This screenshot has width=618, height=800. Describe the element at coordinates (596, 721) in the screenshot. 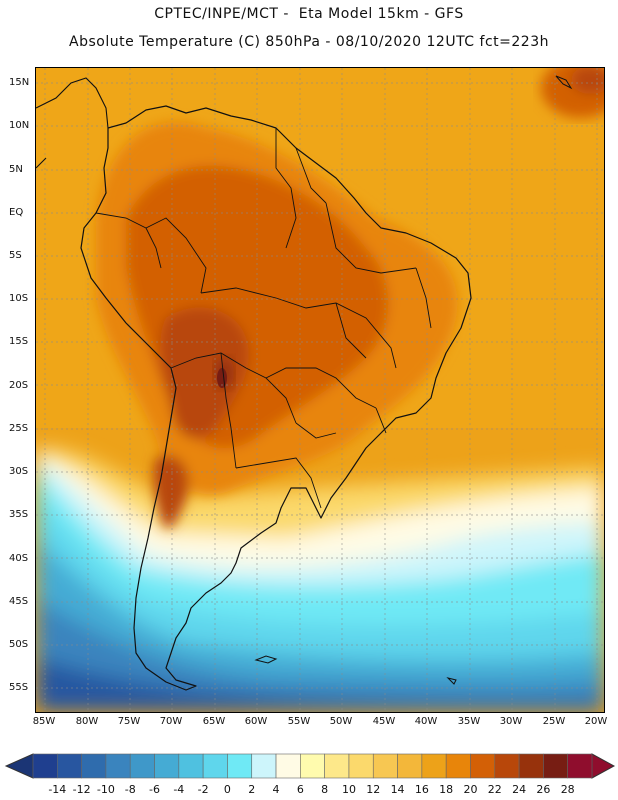

I see `lon-label: 20W` at that location.